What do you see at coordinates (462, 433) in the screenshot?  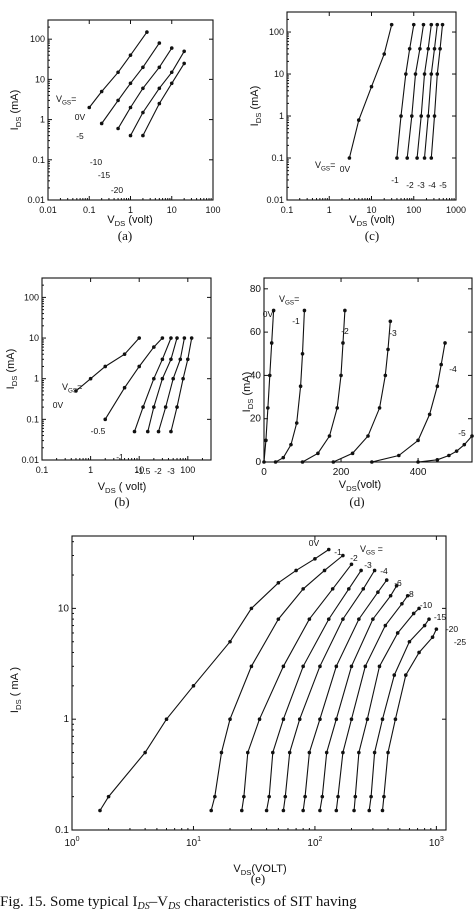 I see `series-label: -5` at bounding box center [462, 433].